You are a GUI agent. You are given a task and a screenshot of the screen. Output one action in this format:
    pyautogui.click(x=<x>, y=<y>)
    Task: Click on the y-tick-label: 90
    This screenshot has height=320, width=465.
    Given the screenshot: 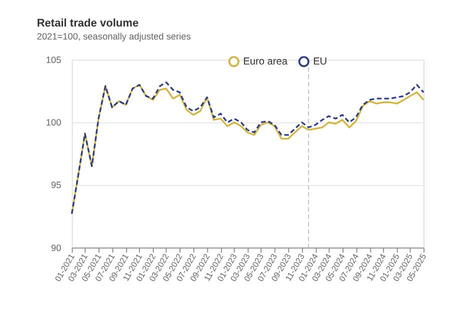 What is the action you would take?
    pyautogui.click(x=56, y=247)
    